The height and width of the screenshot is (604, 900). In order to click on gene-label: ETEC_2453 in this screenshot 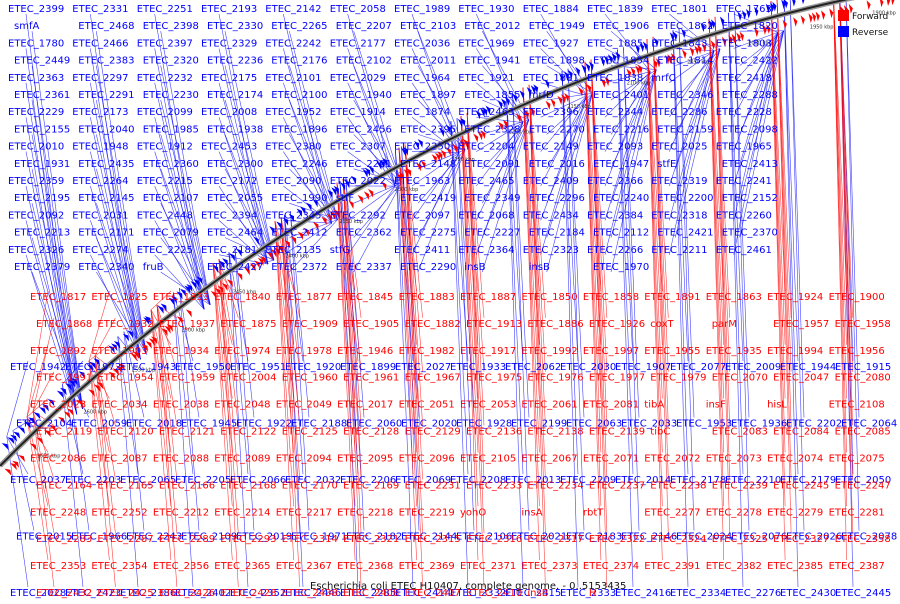, I will do `click(229, 147)`.